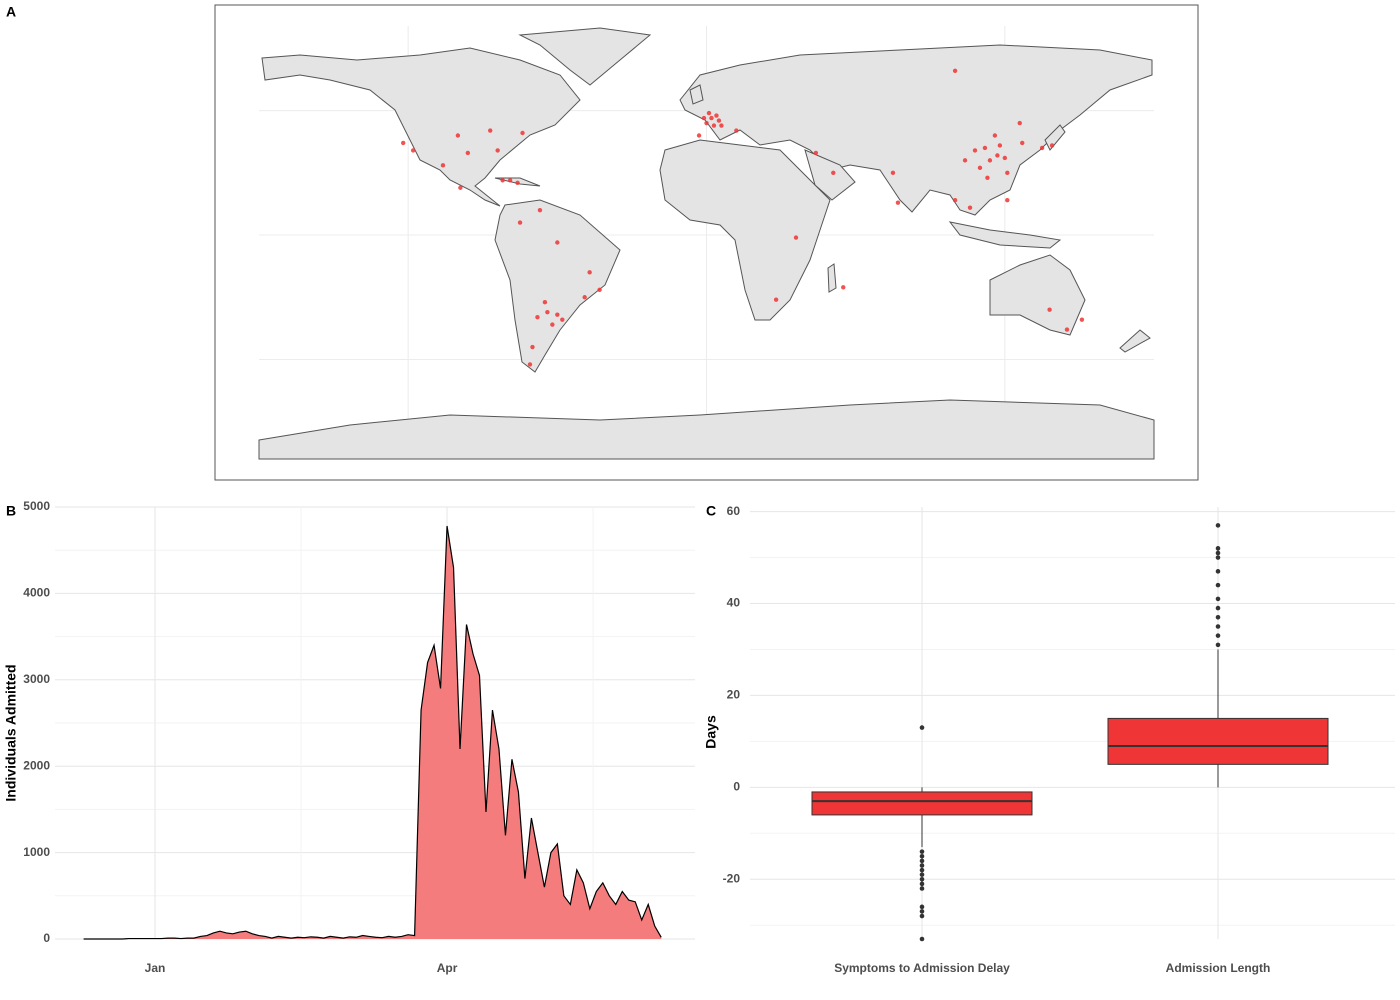 The height and width of the screenshot is (1000, 1400). Describe the element at coordinates (734, 603) in the screenshot. I see `y-tick-label: 40` at that location.